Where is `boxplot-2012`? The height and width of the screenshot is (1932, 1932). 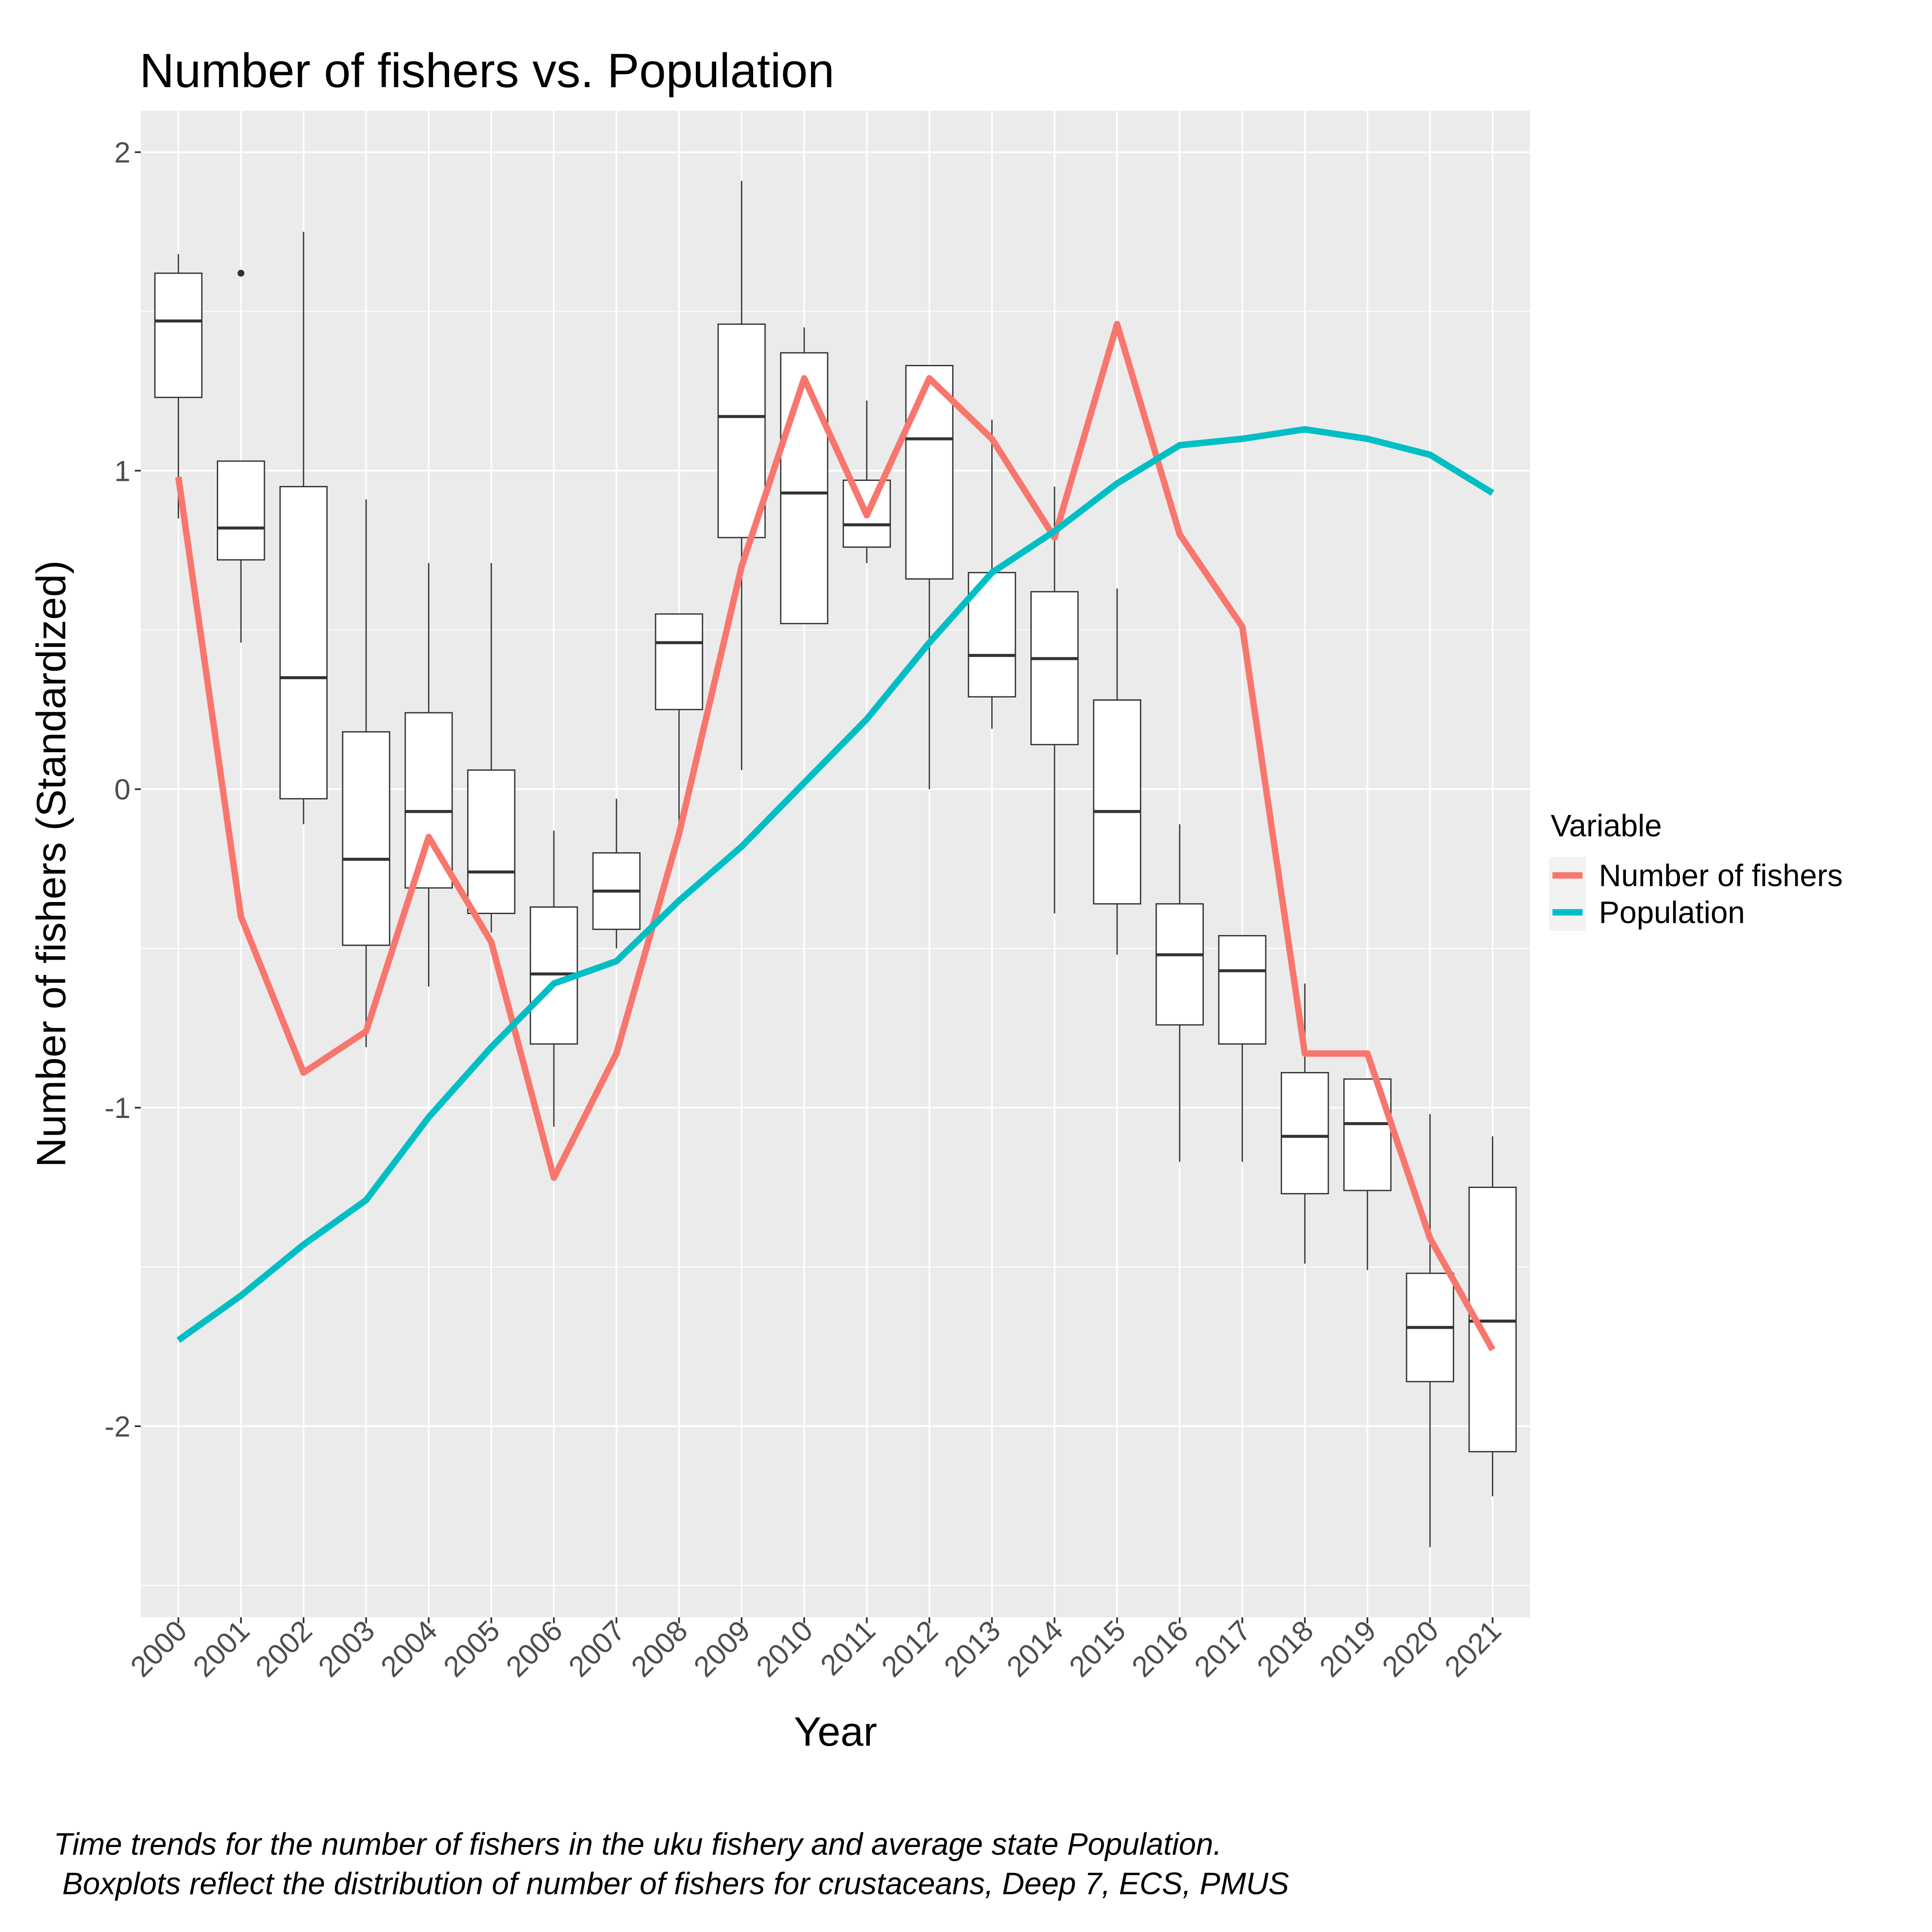
boxplot-2012 is located at coordinates (929, 577).